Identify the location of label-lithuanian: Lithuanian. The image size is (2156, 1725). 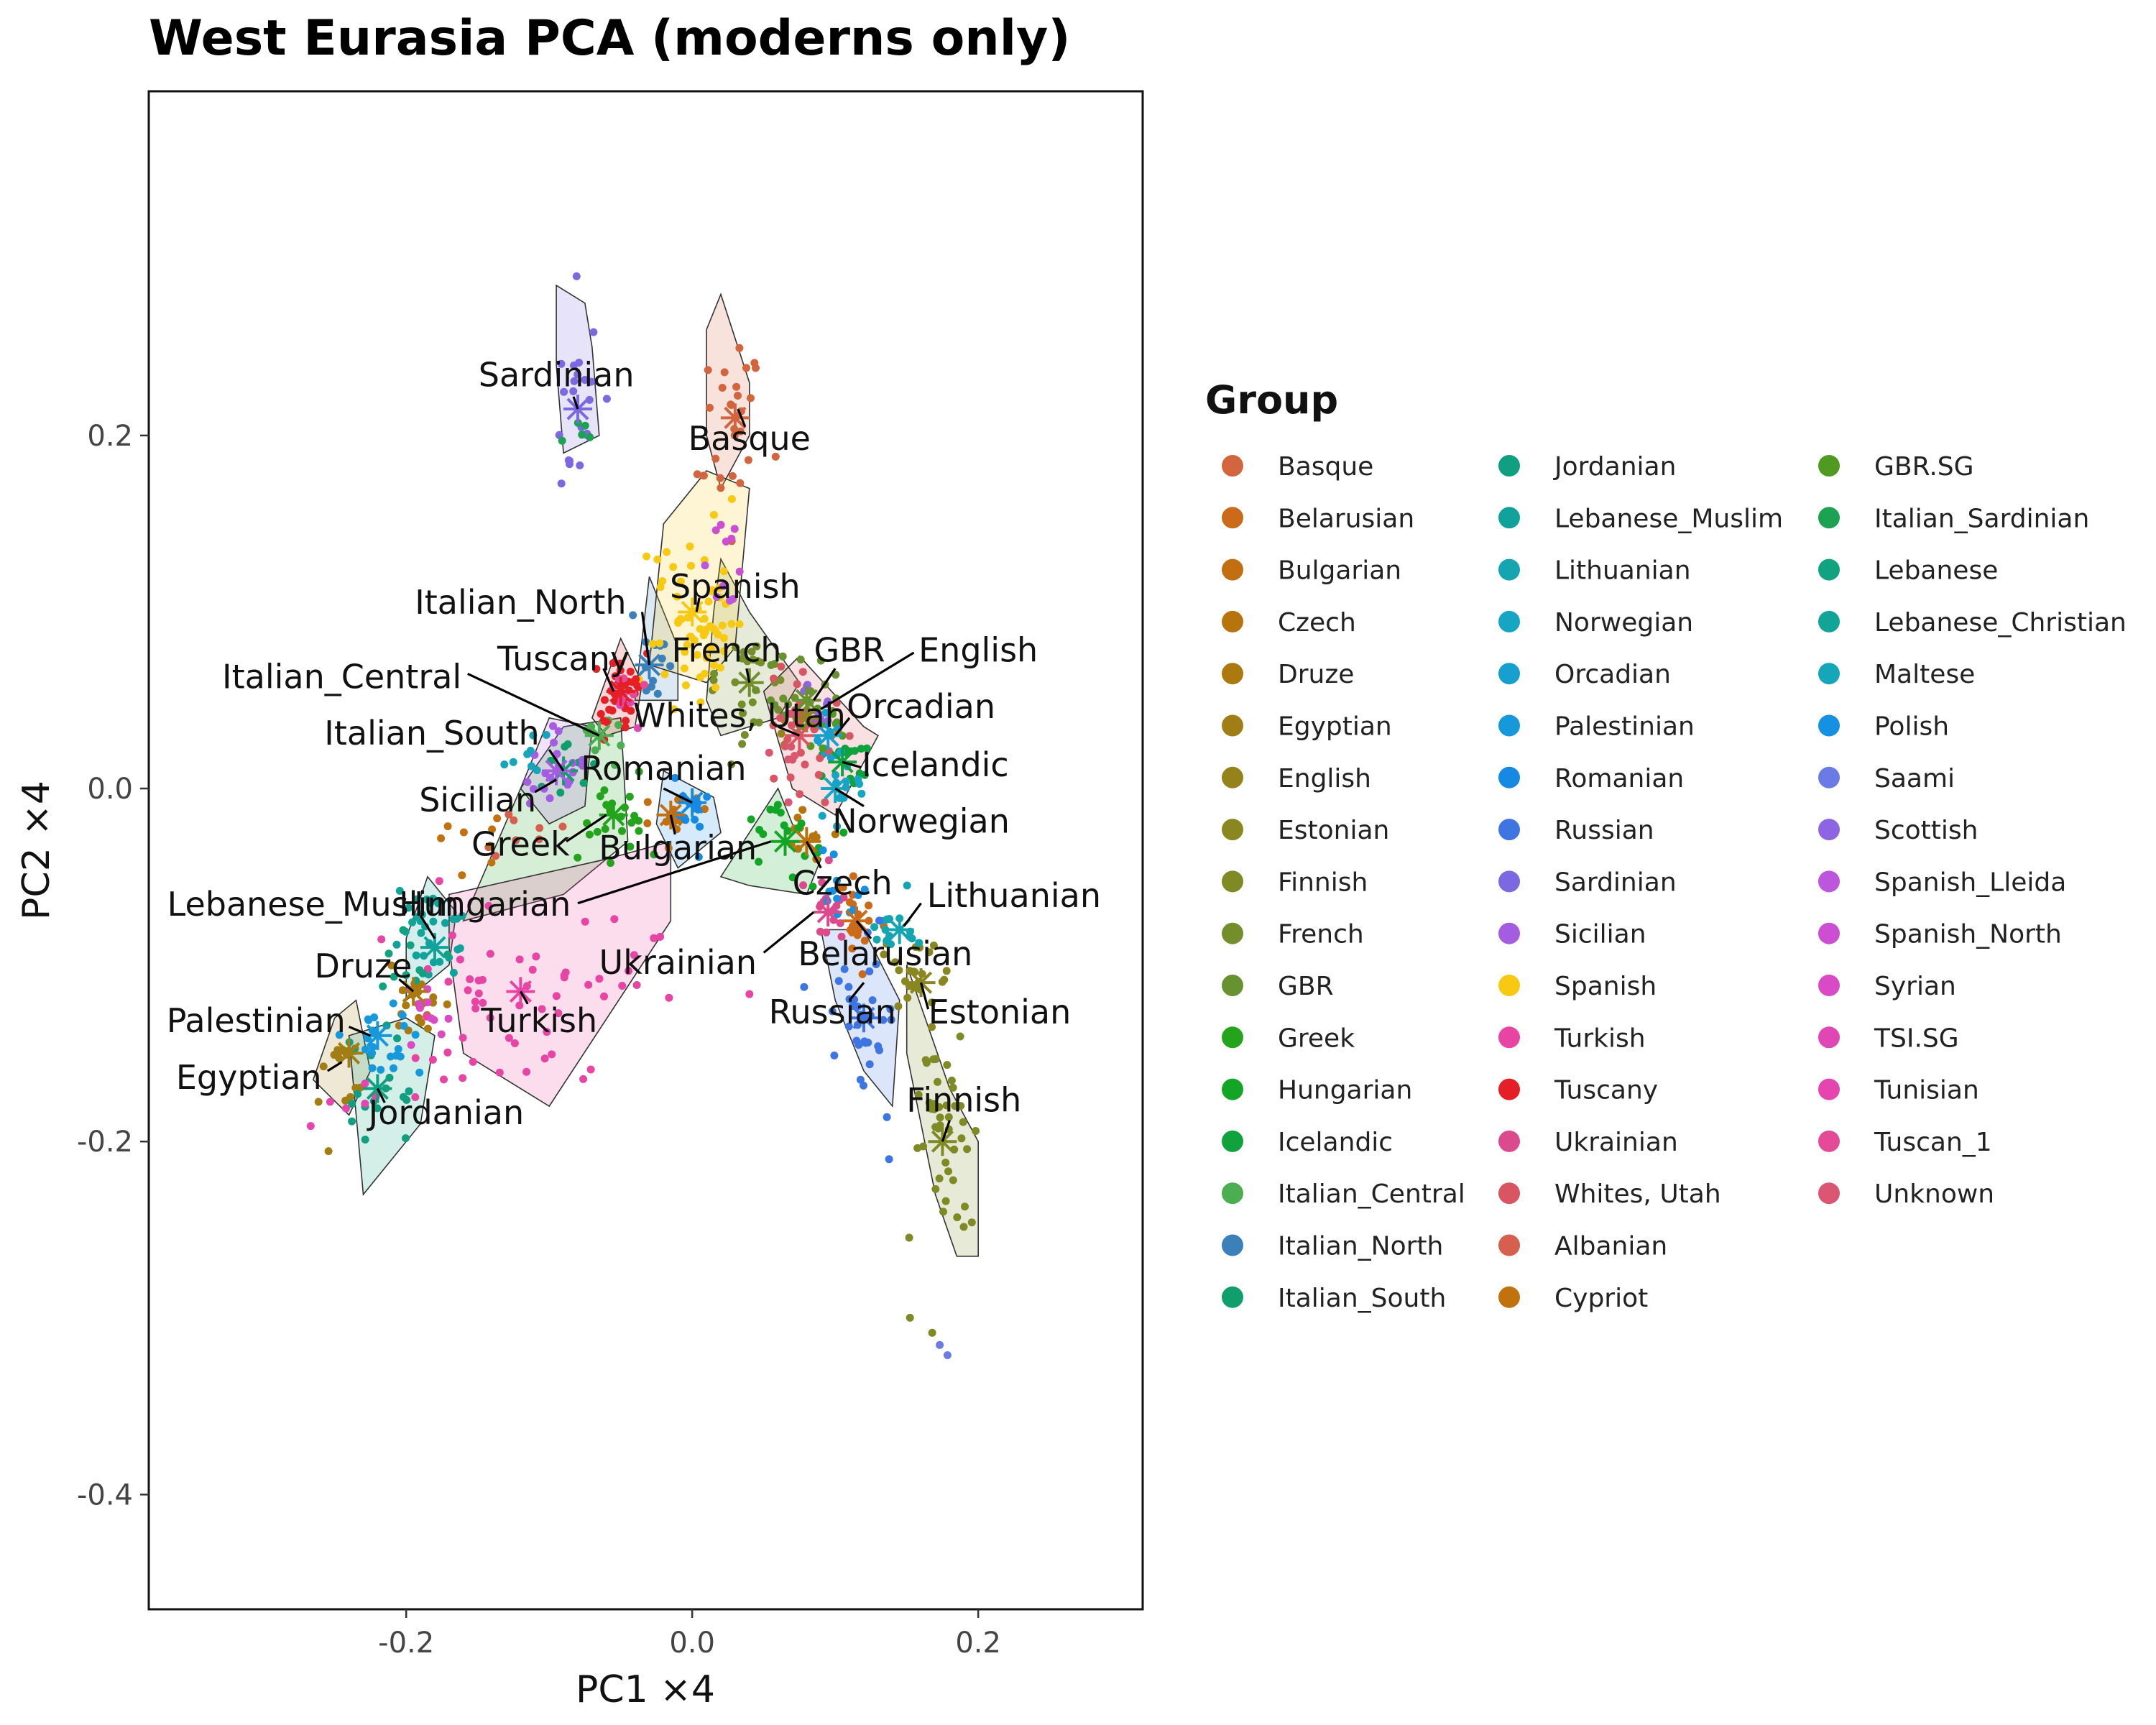
(1014, 895).